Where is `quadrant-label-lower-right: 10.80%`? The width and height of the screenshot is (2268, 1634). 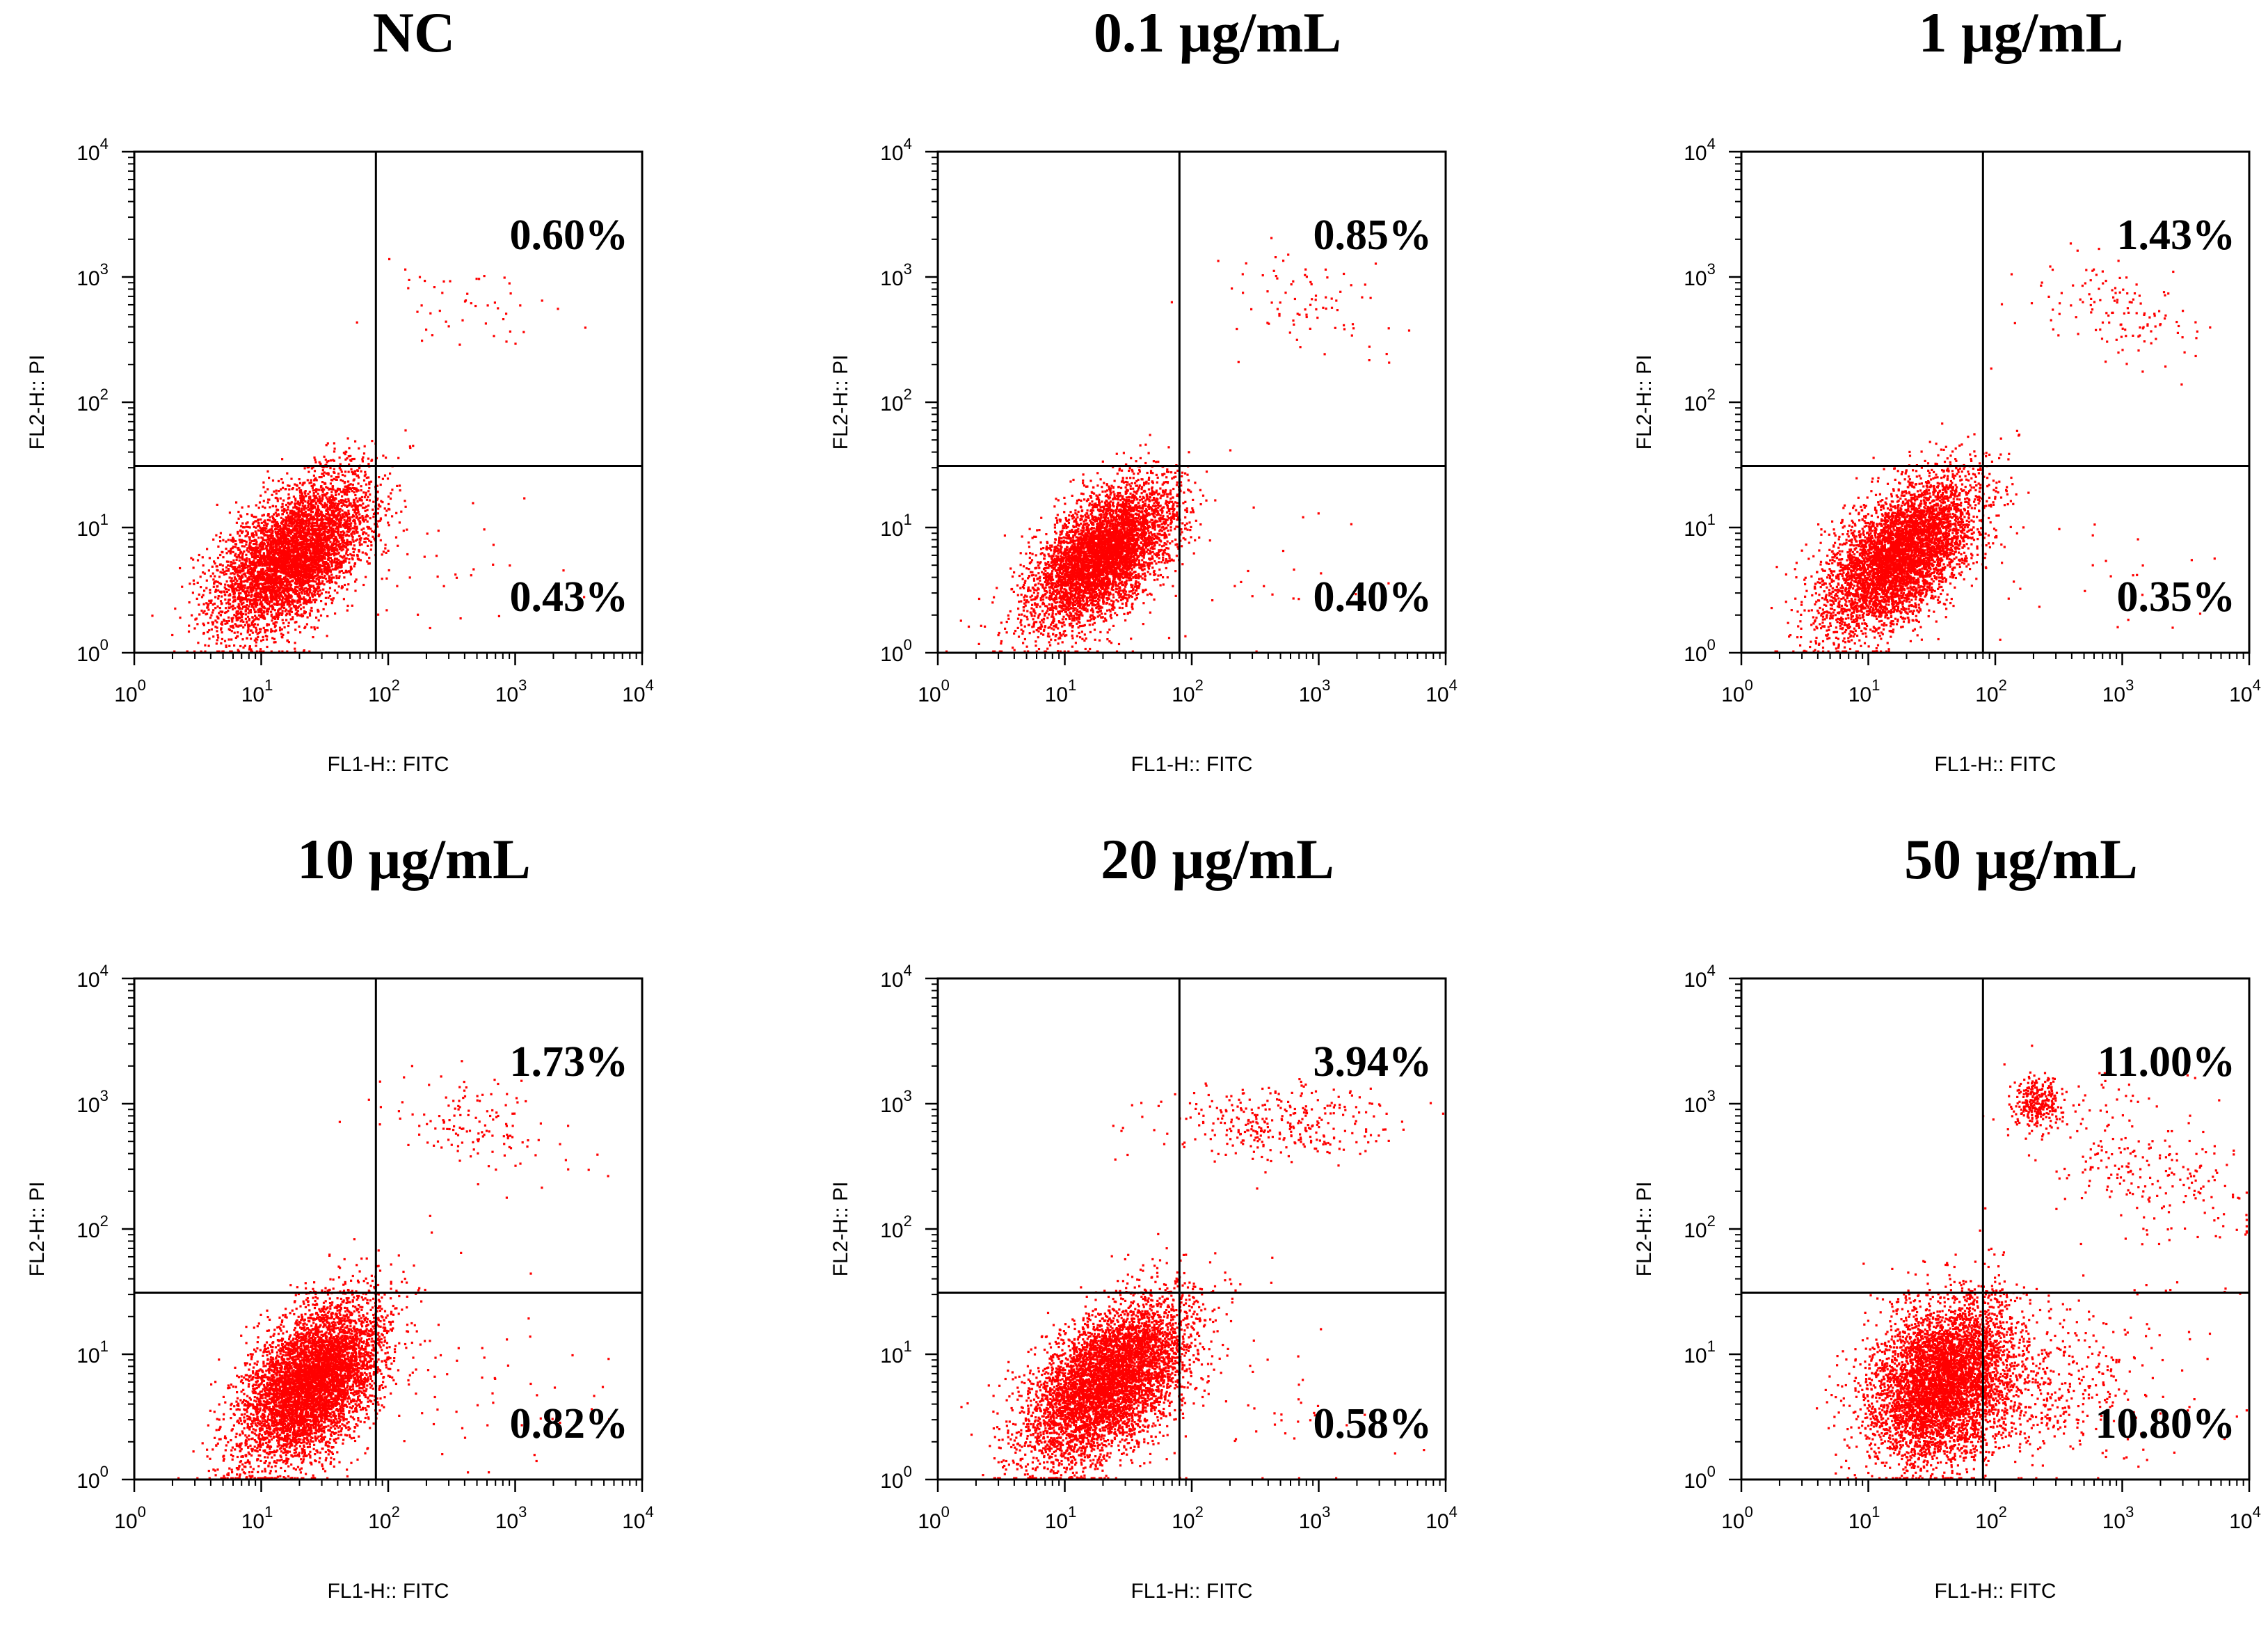 quadrant-label-lower-right: 10.80% is located at coordinates (2165, 1424).